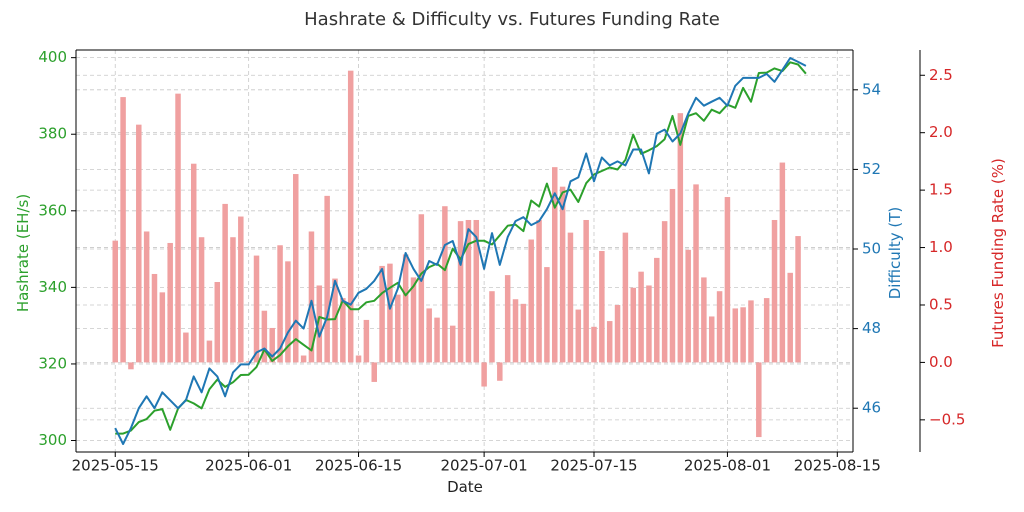 The image size is (1024, 512). Describe the element at coordinates (941, 247) in the screenshot. I see `y-right2-tick-label: 1.0` at that location.